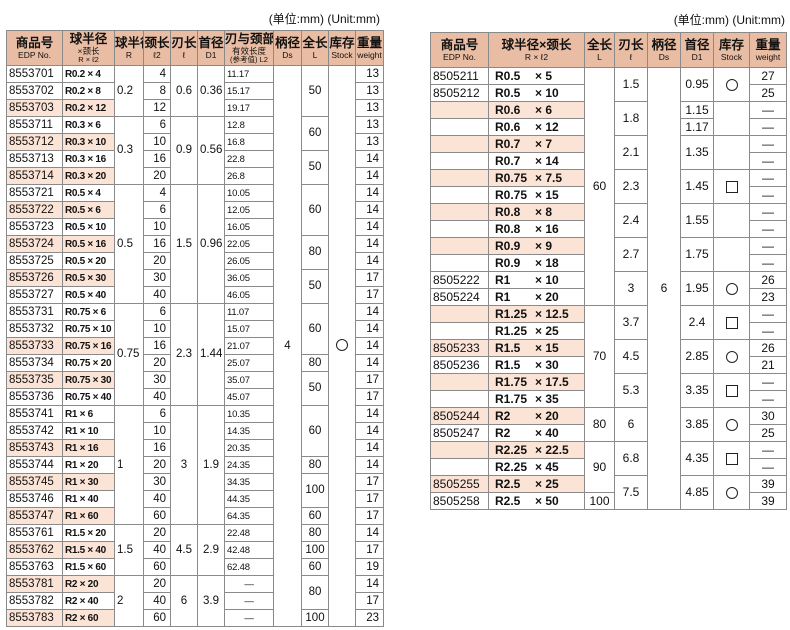 Image resolution: width=790 pixels, height=630 pixels. What do you see at coordinates (157, 193) in the screenshot?
I see `neck-length: 4` at bounding box center [157, 193].